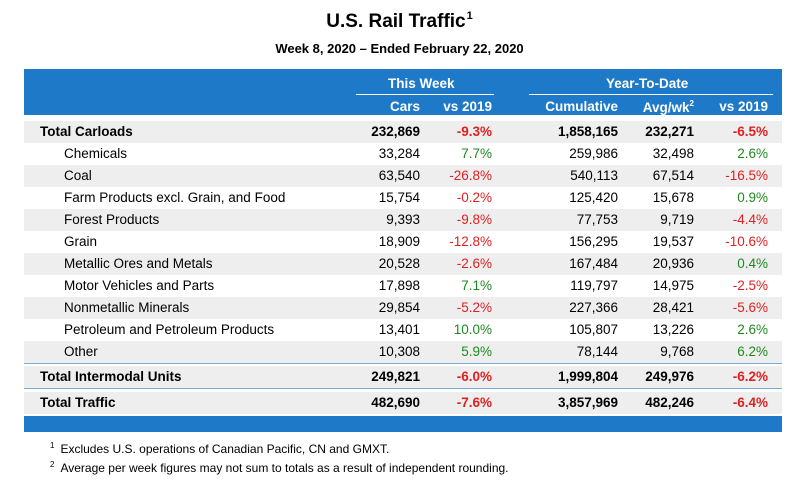  Describe the element at coordinates (395, 131) in the screenshot. I see `cell-cars: 232,869` at that location.